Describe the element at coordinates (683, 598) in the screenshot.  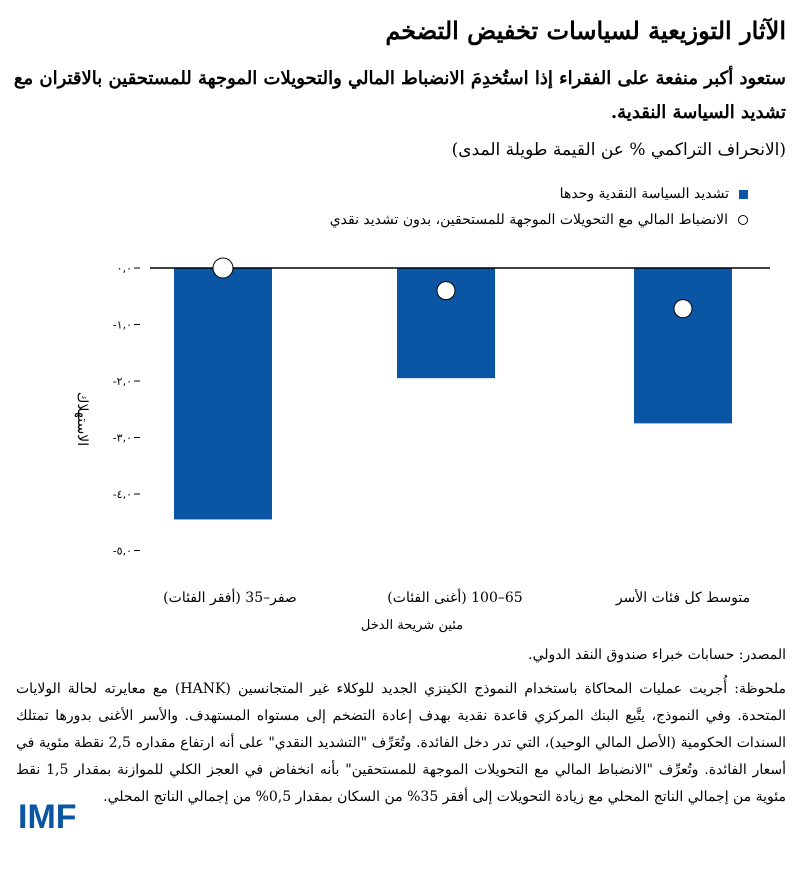
I see `category-label-average: متوسط كل فئات الأسر` at that location.